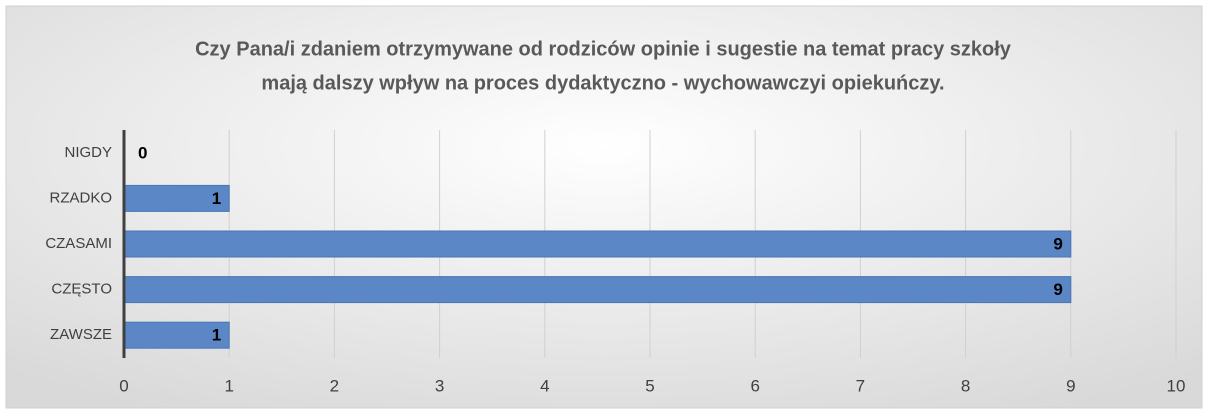 The width and height of the screenshot is (1206, 417). What do you see at coordinates (544, 385) in the screenshot?
I see `x-tick-label: 4` at bounding box center [544, 385].